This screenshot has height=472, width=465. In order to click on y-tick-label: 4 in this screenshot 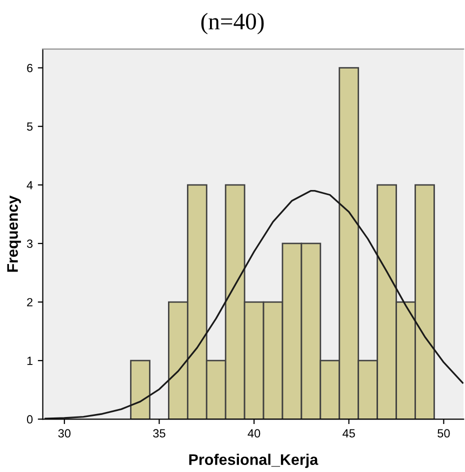, I will do `click(29, 185)`.